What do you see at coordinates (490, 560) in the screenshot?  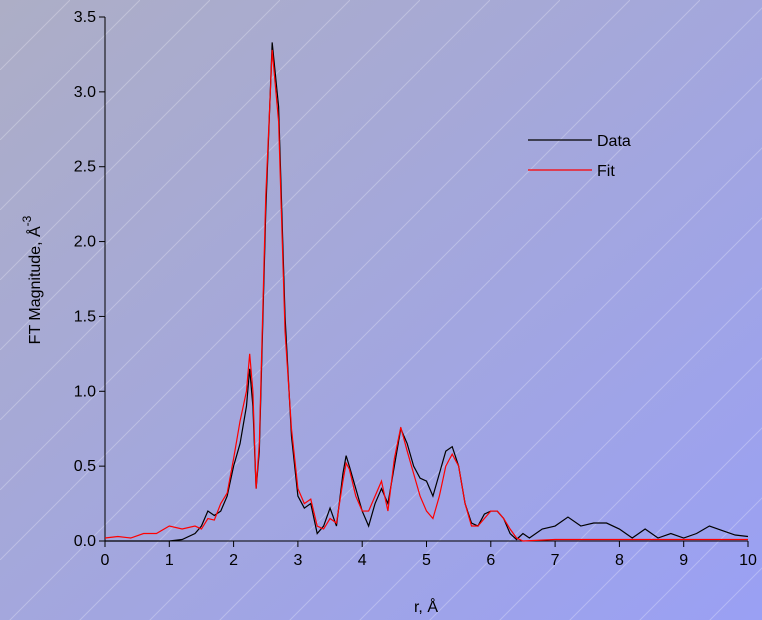 I see `x-tick-label: 6` at bounding box center [490, 560].